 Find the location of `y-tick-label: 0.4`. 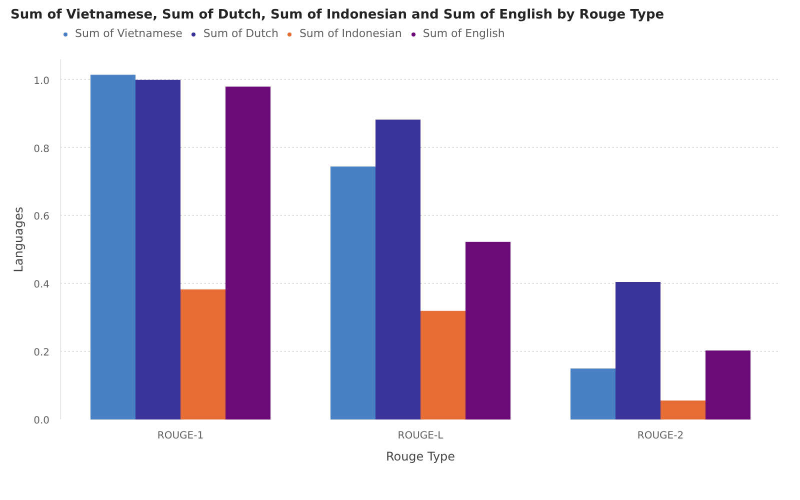

y-tick-label: 0.4 is located at coordinates (42, 285).